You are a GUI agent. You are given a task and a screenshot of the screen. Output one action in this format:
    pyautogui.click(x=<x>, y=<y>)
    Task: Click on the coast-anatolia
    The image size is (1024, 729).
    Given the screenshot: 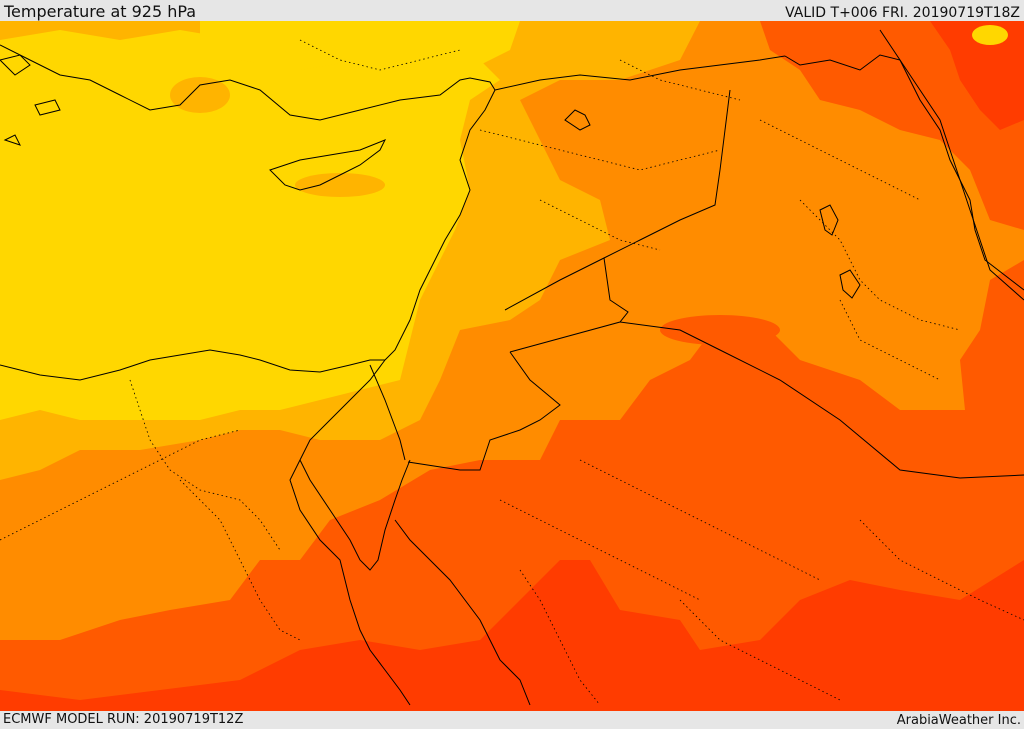 What is the action you would take?
    pyautogui.click(x=248, y=82)
    